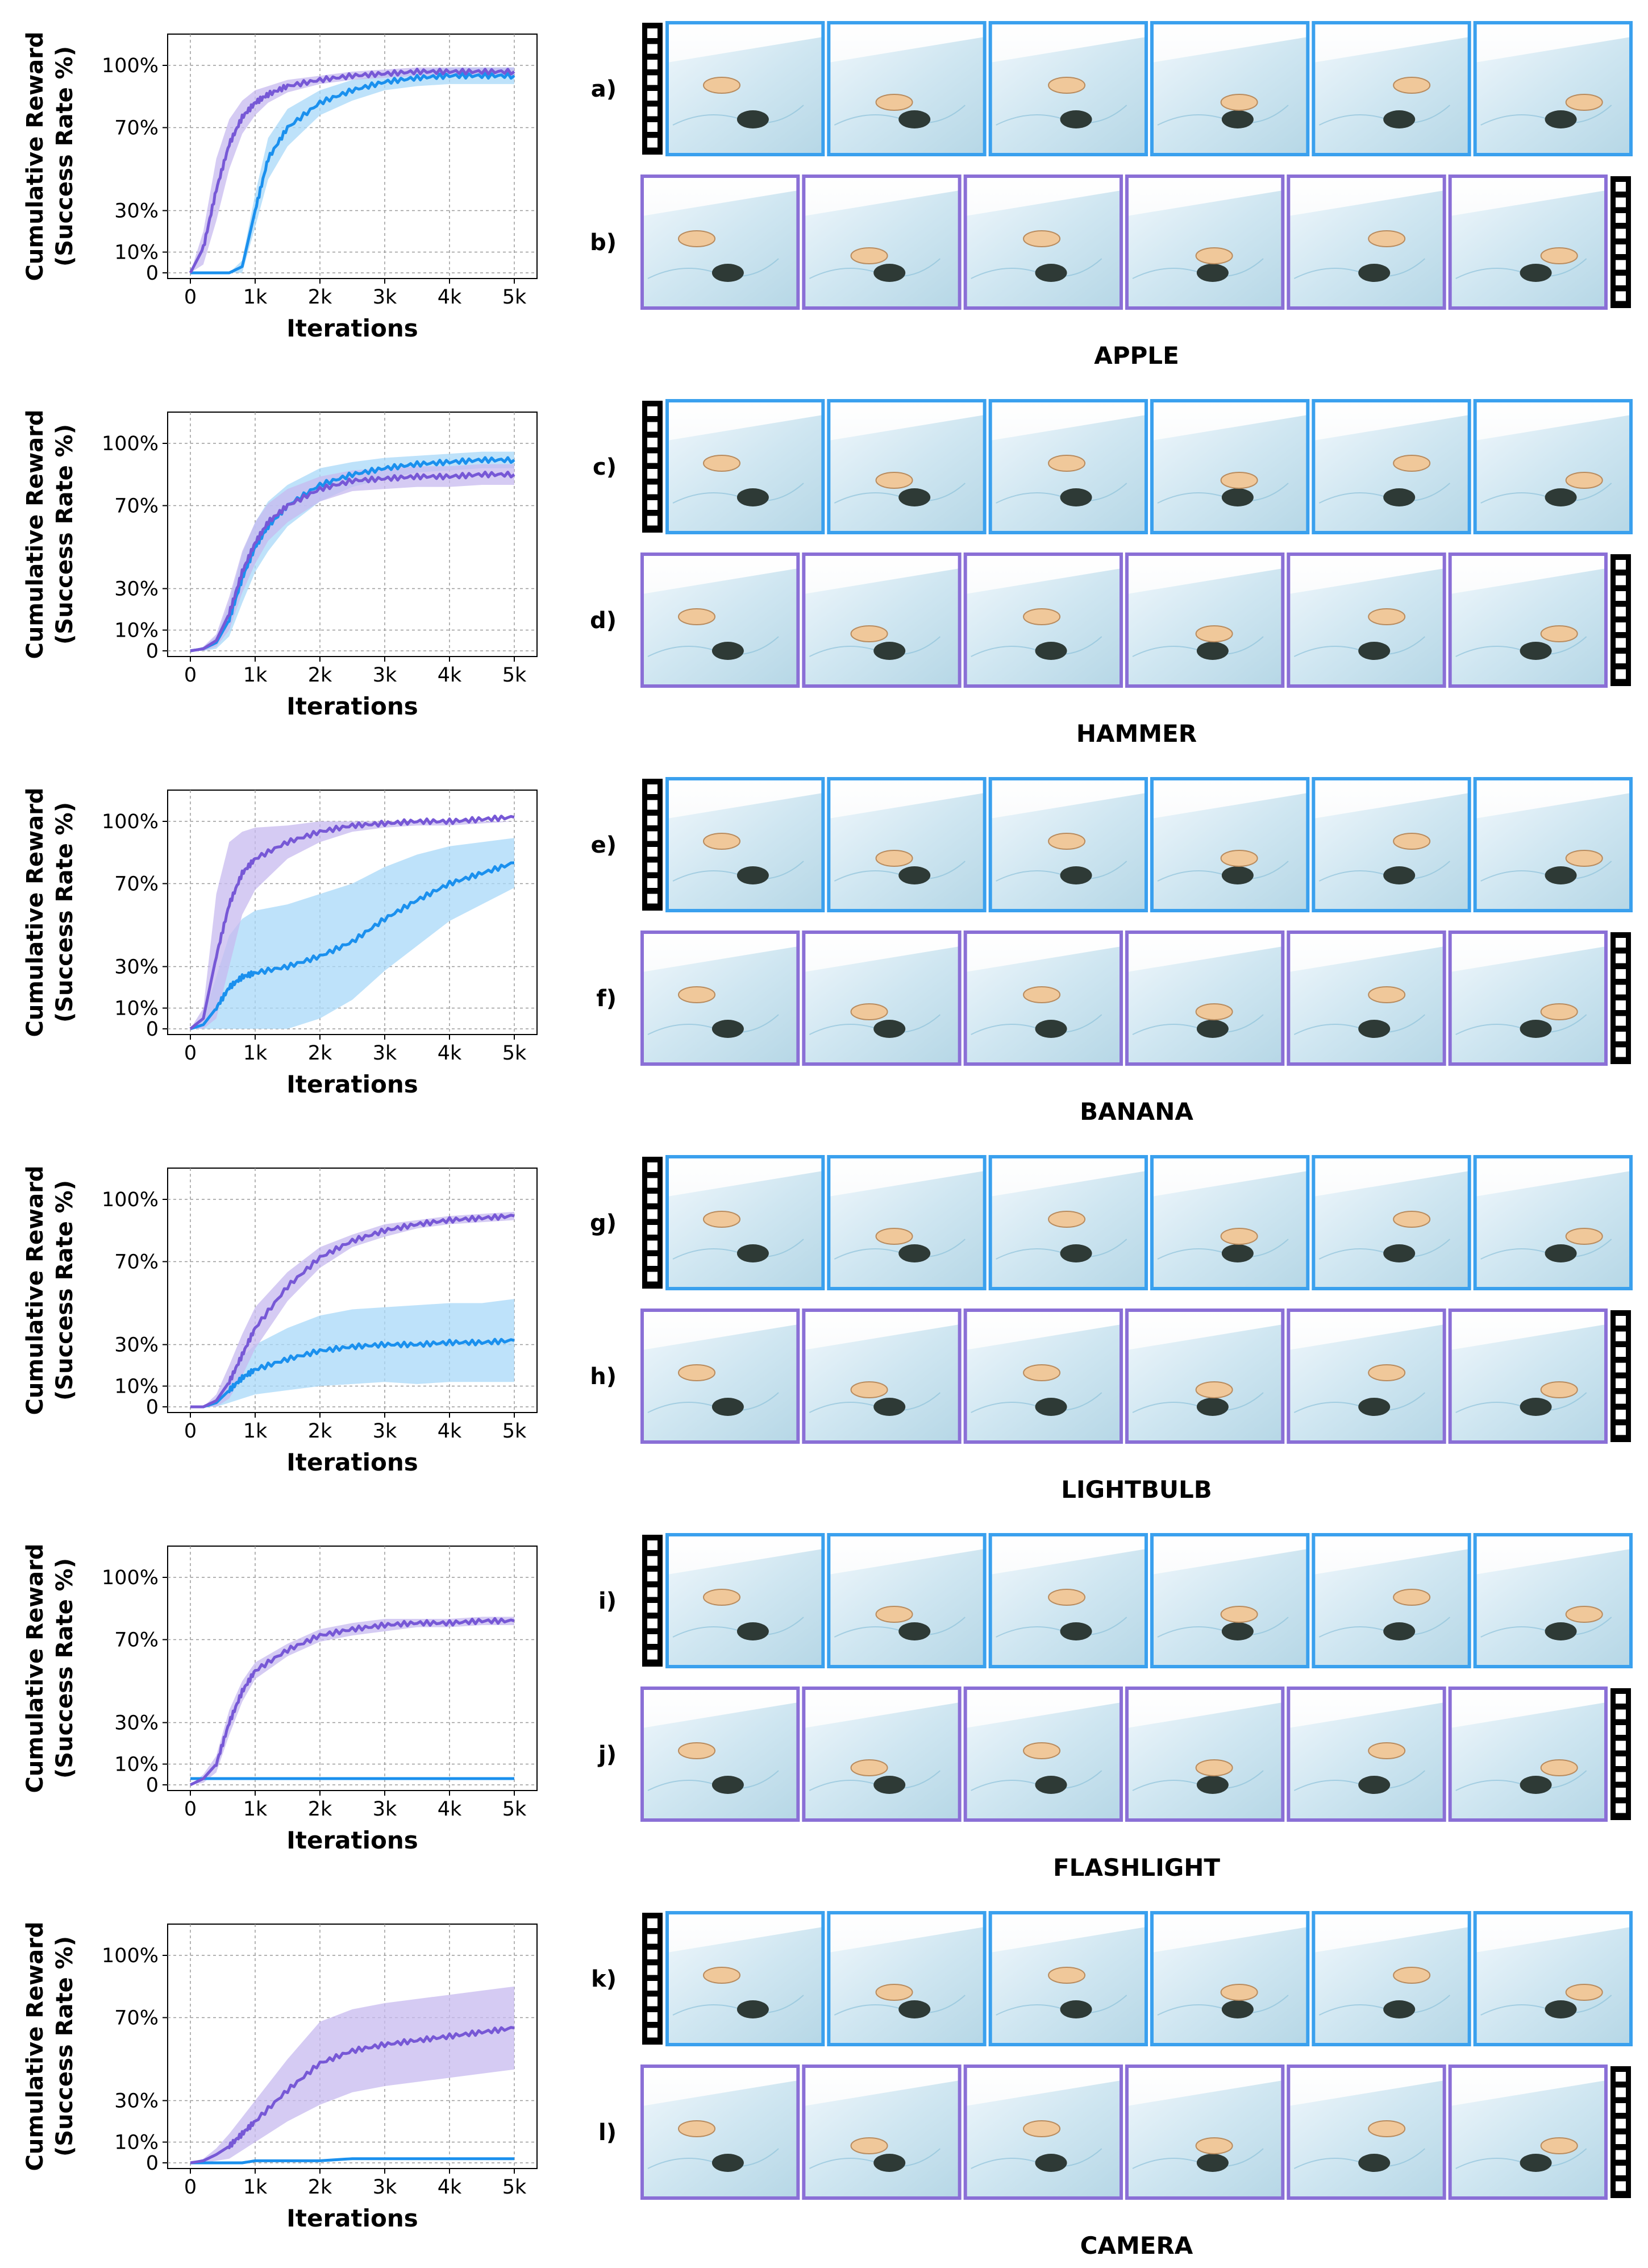 The height and width of the screenshot is (2268, 1648). Describe the element at coordinates (152, 1407) in the screenshot. I see `y-tick-label: 0` at that location.